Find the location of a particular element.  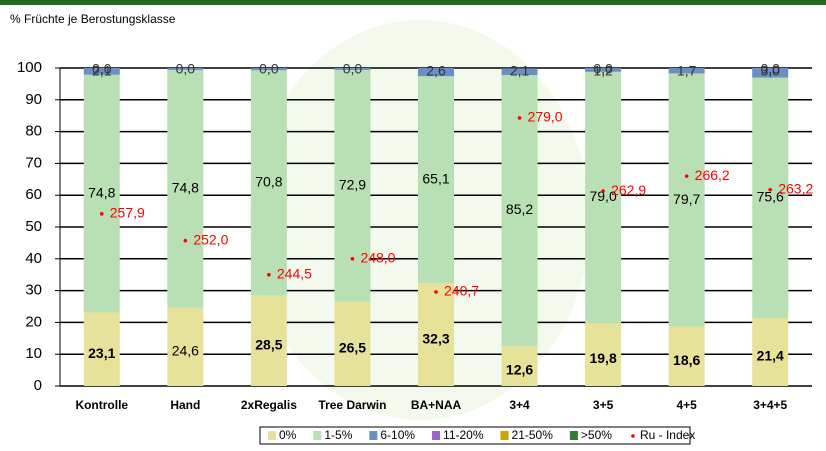

data-label: 3,0 is located at coordinates (770, 71).